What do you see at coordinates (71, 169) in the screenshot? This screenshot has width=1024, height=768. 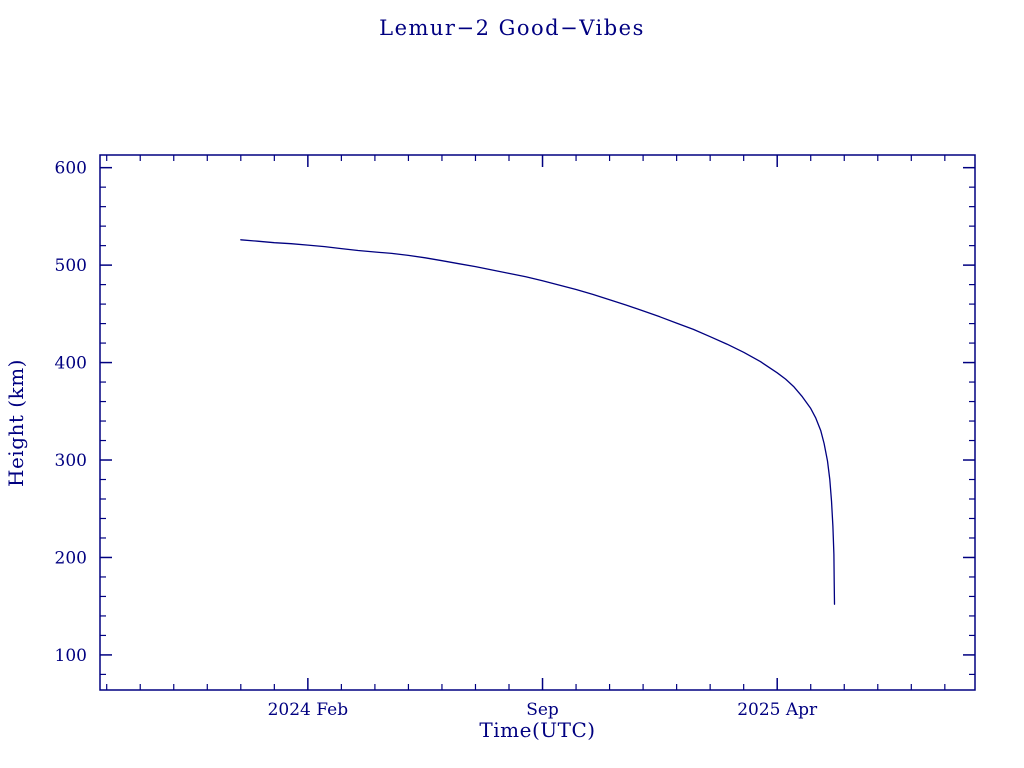 I see `y-tick-label: 600` at bounding box center [71, 169].